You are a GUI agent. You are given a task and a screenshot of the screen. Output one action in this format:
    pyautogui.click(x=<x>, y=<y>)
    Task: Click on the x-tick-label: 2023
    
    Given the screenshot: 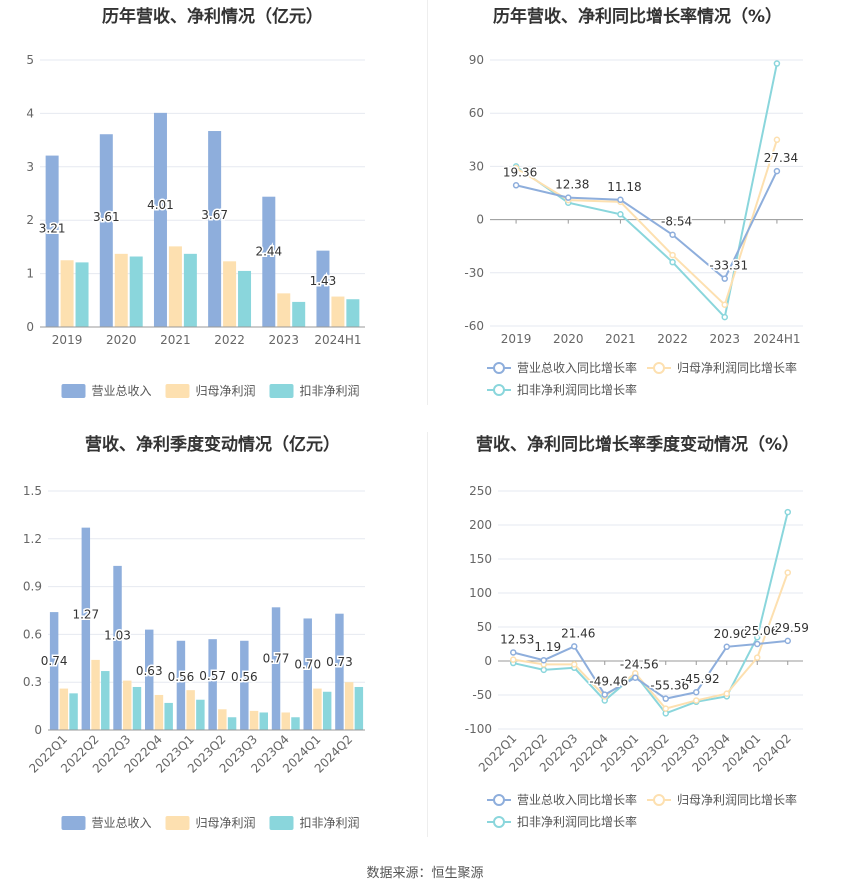 What is the action you would take?
    pyautogui.click(x=724, y=339)
    